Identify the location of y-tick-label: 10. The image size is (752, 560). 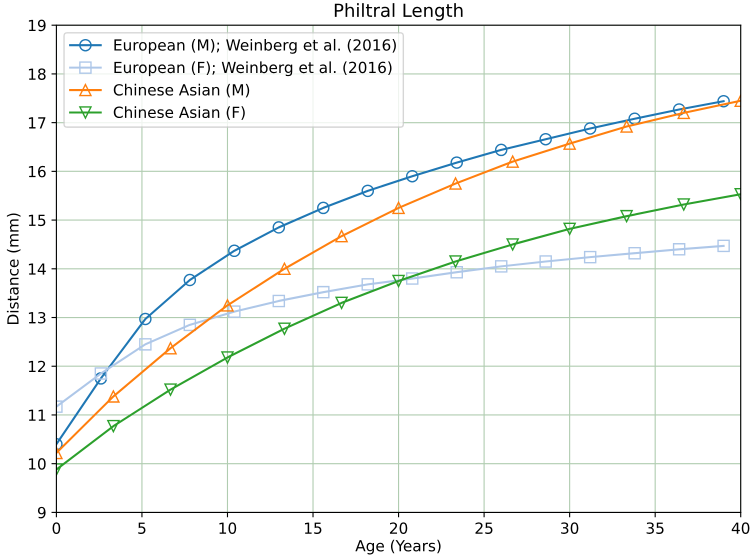
(37, 464).